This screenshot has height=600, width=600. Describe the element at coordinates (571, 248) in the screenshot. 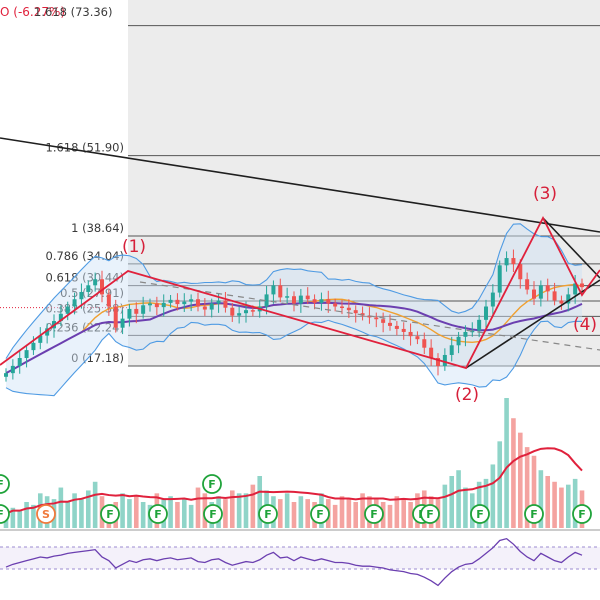

I see `triangle-line` at that location.